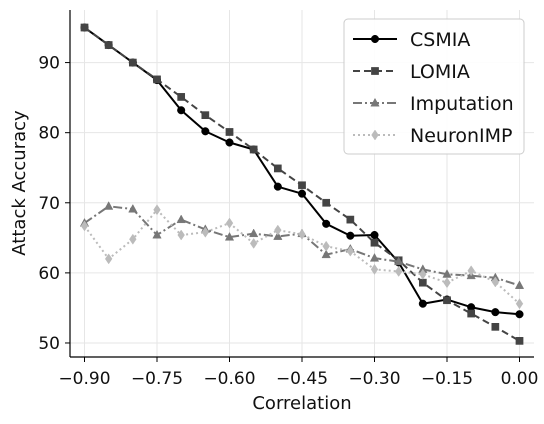 Image resolution: width=544 pixels, height=424 pixels. What do you see at coordinates (520, 379) in the screenshot?
I see `x-tick-label: 0.00` at bounding box center [520, 379].